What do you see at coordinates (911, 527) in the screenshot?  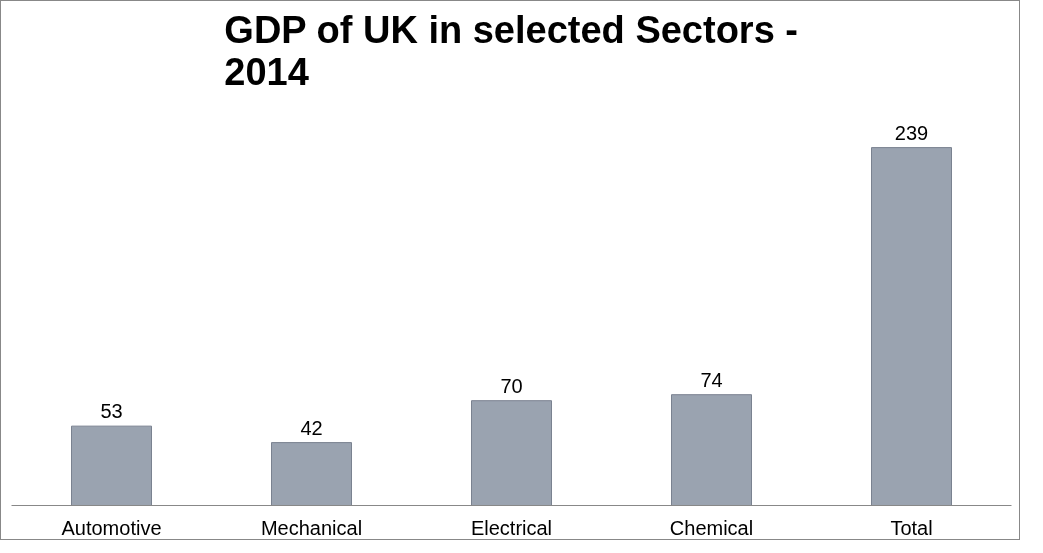 I see `x-tick-label: Total` at bounding box center [911, 527].